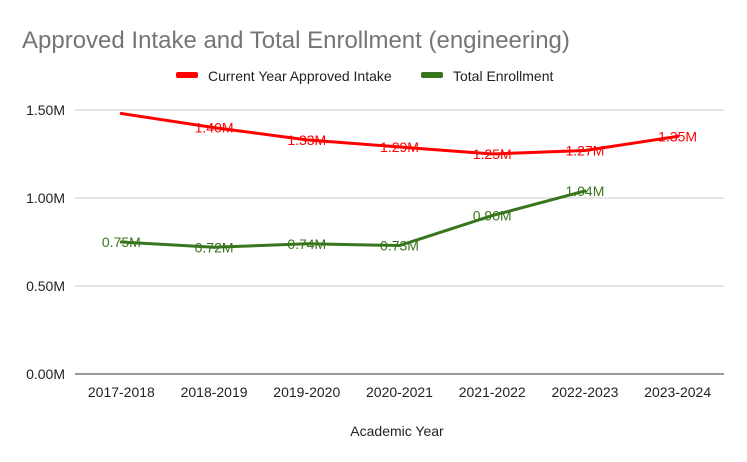 The height and width of the screenshot is (462, 747). What do you see at coordinates (584, 392) in the screenshot?
I see `x-tick-label: 2022-2023` at bounding box center [584, 392].